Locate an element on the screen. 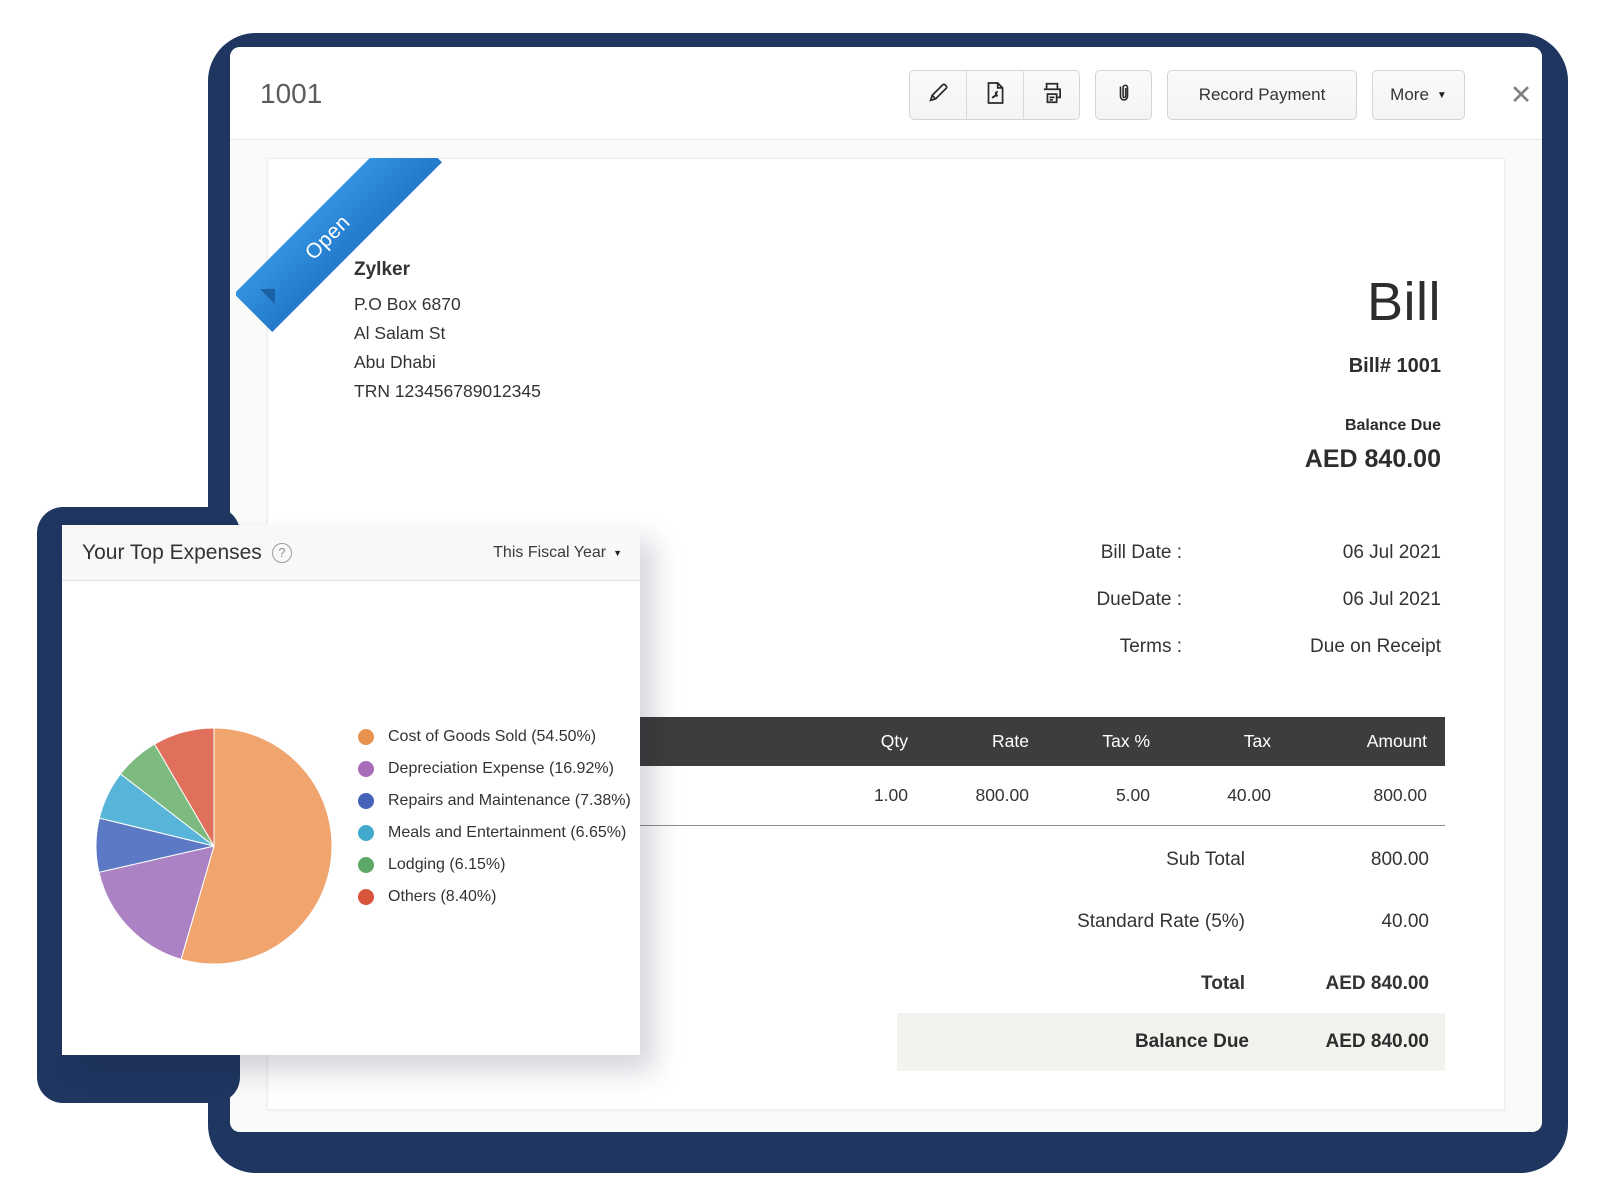 The width and height of the screenshot is (1600, 1200). record-payment-button: Record Payment is located at coordinates (1262, 95).